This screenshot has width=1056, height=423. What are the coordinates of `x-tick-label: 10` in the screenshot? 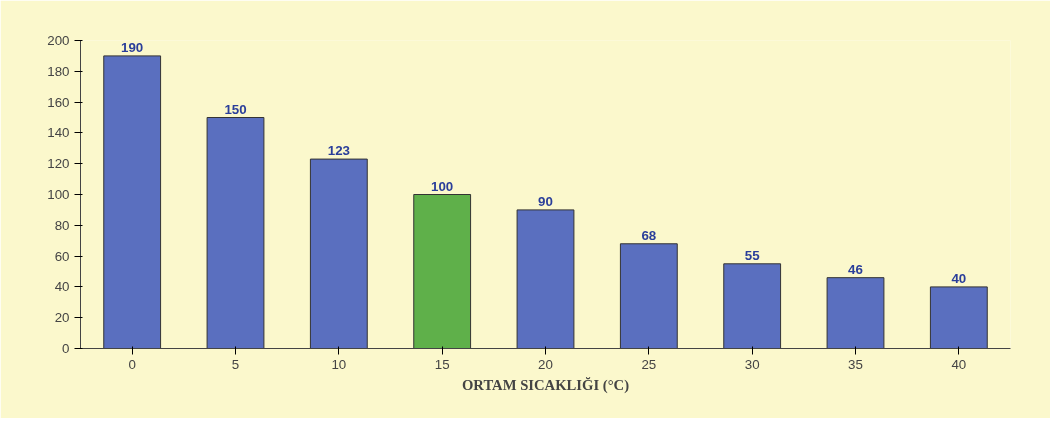 It's located at (339, 364).